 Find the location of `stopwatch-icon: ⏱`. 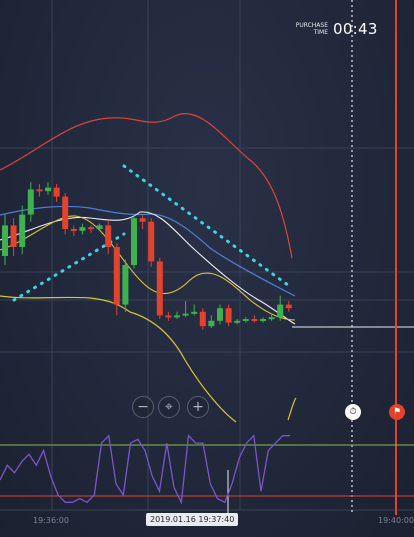

stopwatch-icon: ⏱ is located at coordinates (353, 412).